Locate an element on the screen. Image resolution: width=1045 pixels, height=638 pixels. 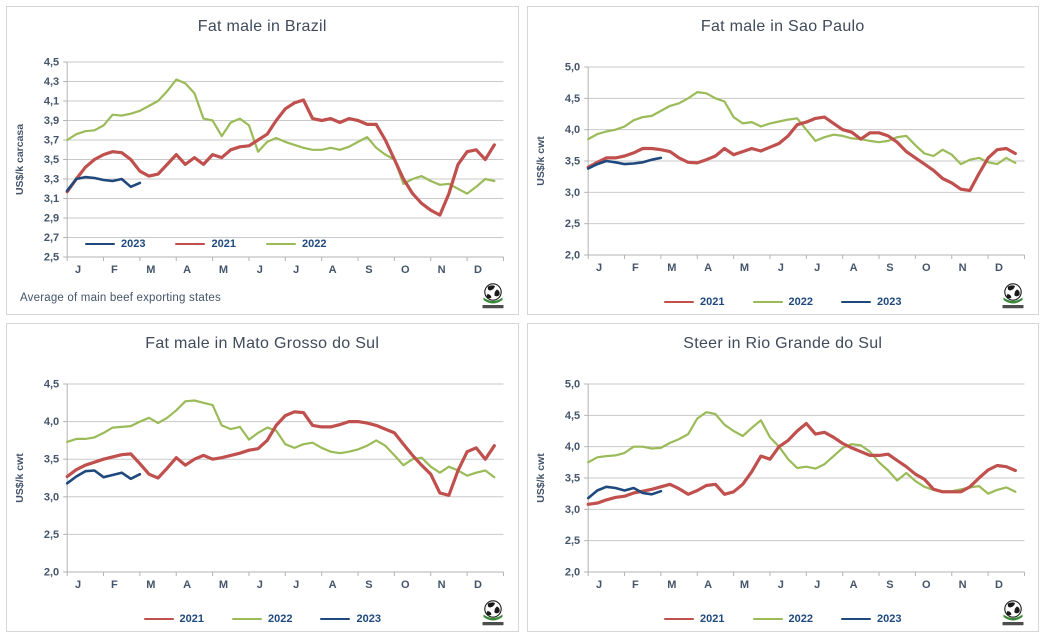
svg-text: 3,3 is located at coordinates (51, 180).